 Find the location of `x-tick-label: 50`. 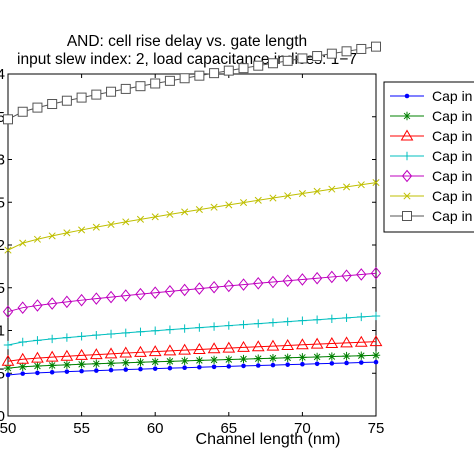

x-tick-label: 50 is located at coordinates (8, 428).